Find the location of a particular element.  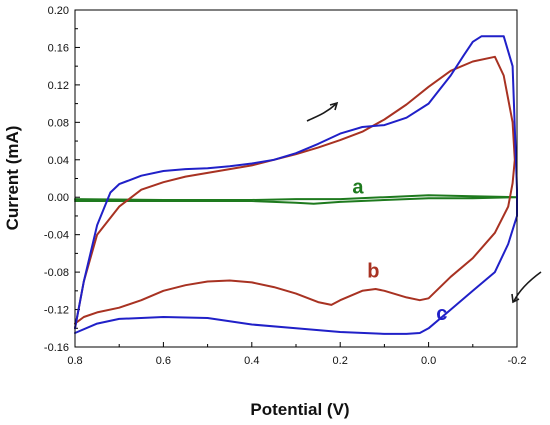

x-axis-ticks: 0.8 0.6 0.4 0.2 0.0 -0.2 is located at coordinates (296, 354).